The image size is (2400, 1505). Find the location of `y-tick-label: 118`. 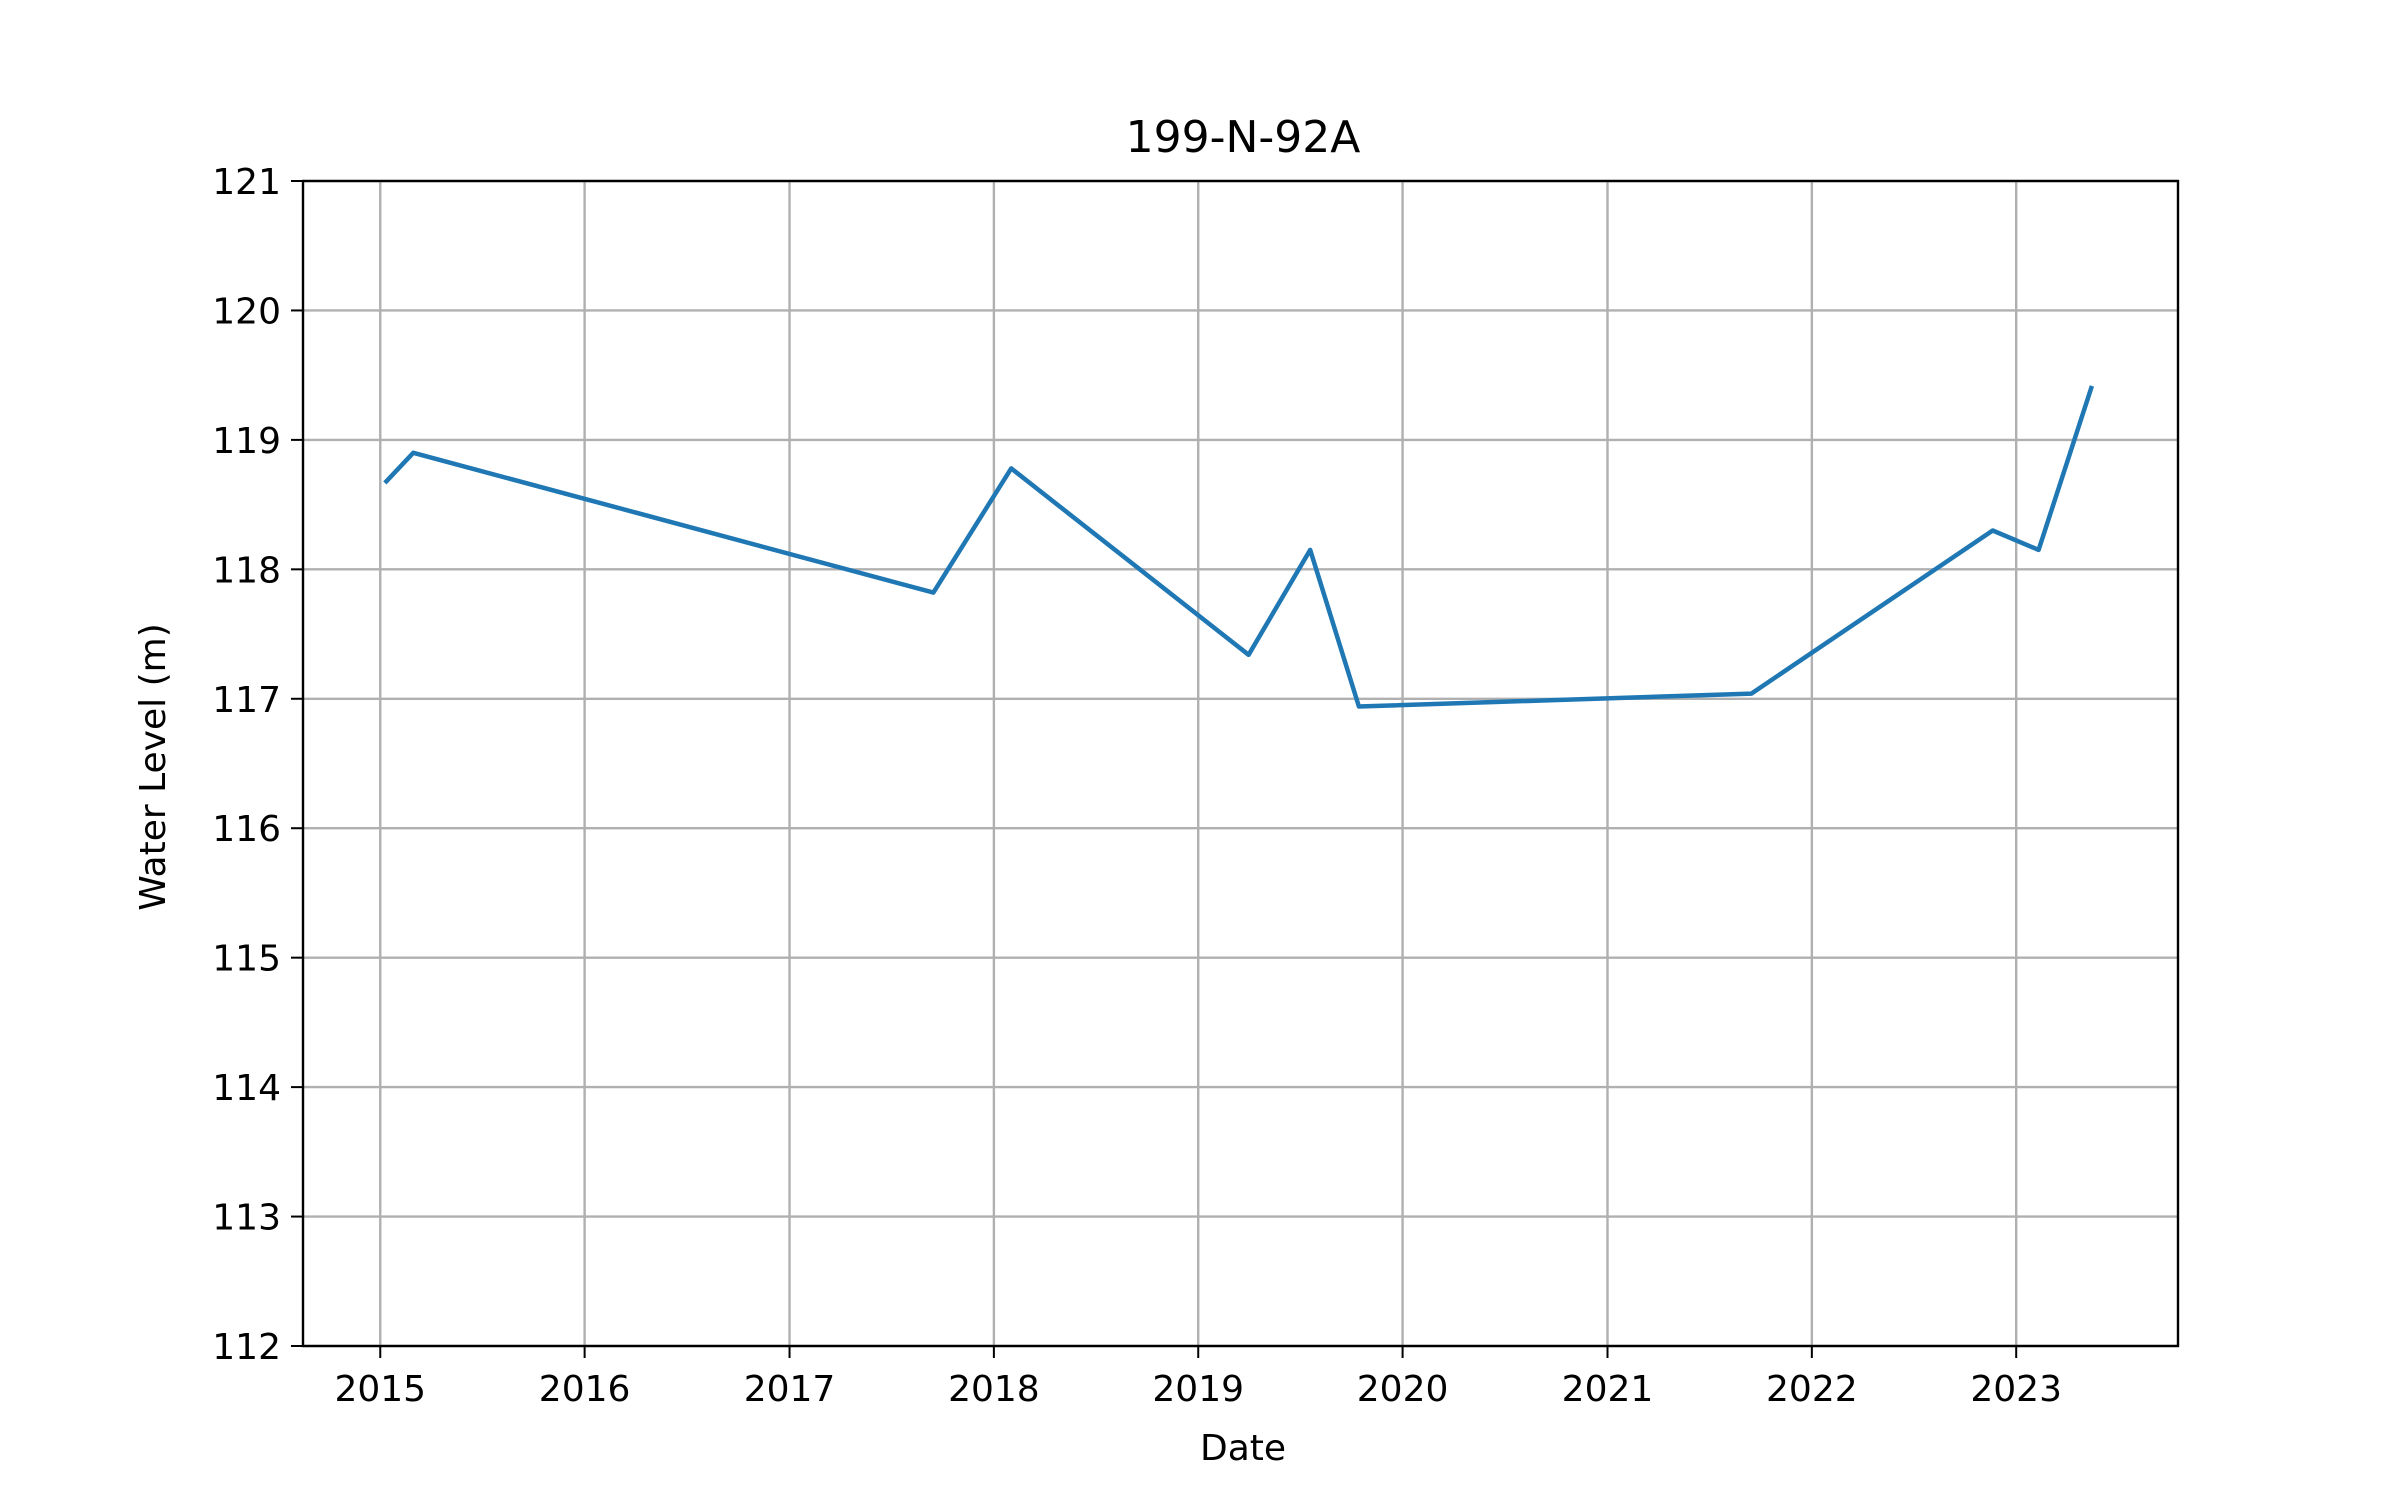

y-tick-label: 118 is located at coordinates (246, 570).